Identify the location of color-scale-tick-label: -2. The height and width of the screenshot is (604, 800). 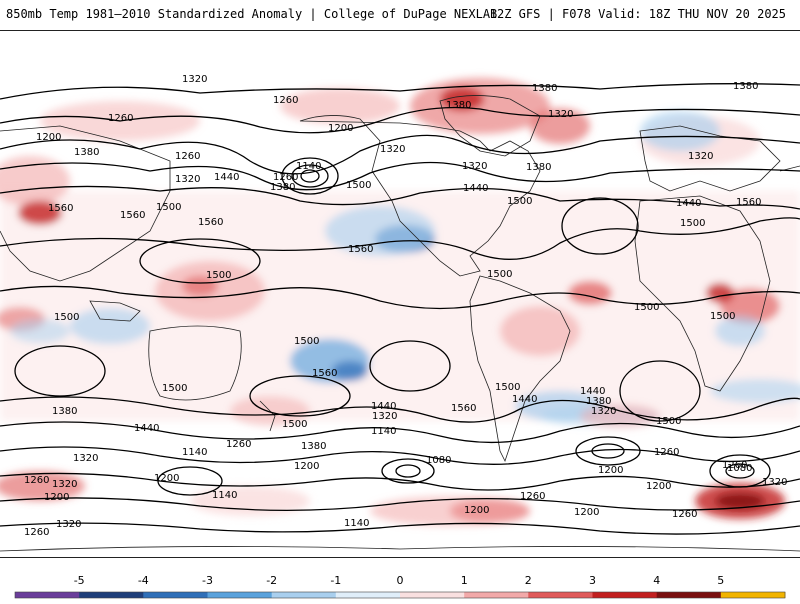
(271, 580).